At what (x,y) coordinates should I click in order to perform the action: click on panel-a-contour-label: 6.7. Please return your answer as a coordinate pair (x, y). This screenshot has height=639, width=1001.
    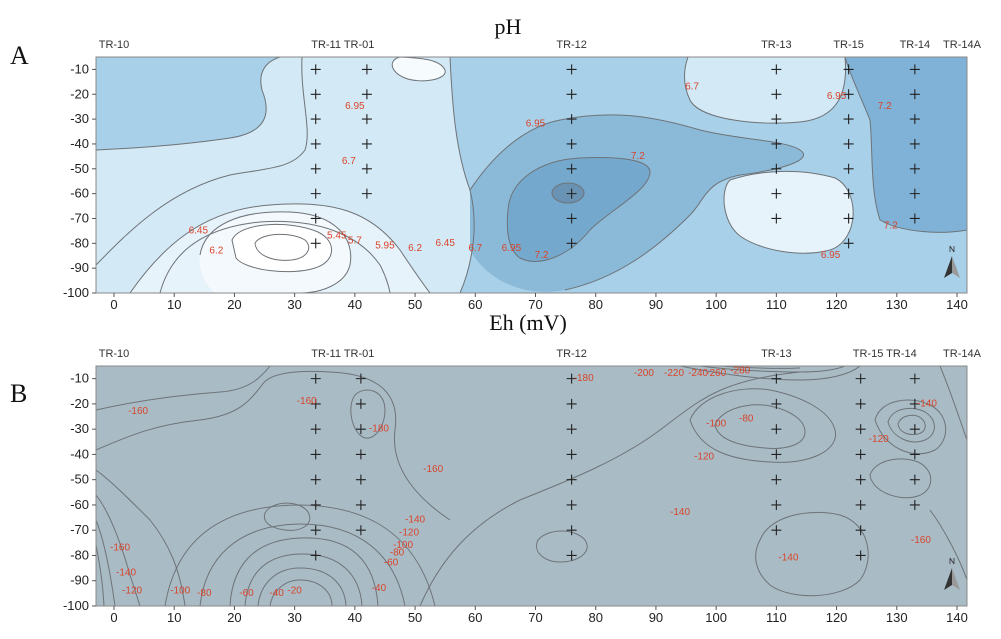
    Looking at the image, I should click on (349, 161).